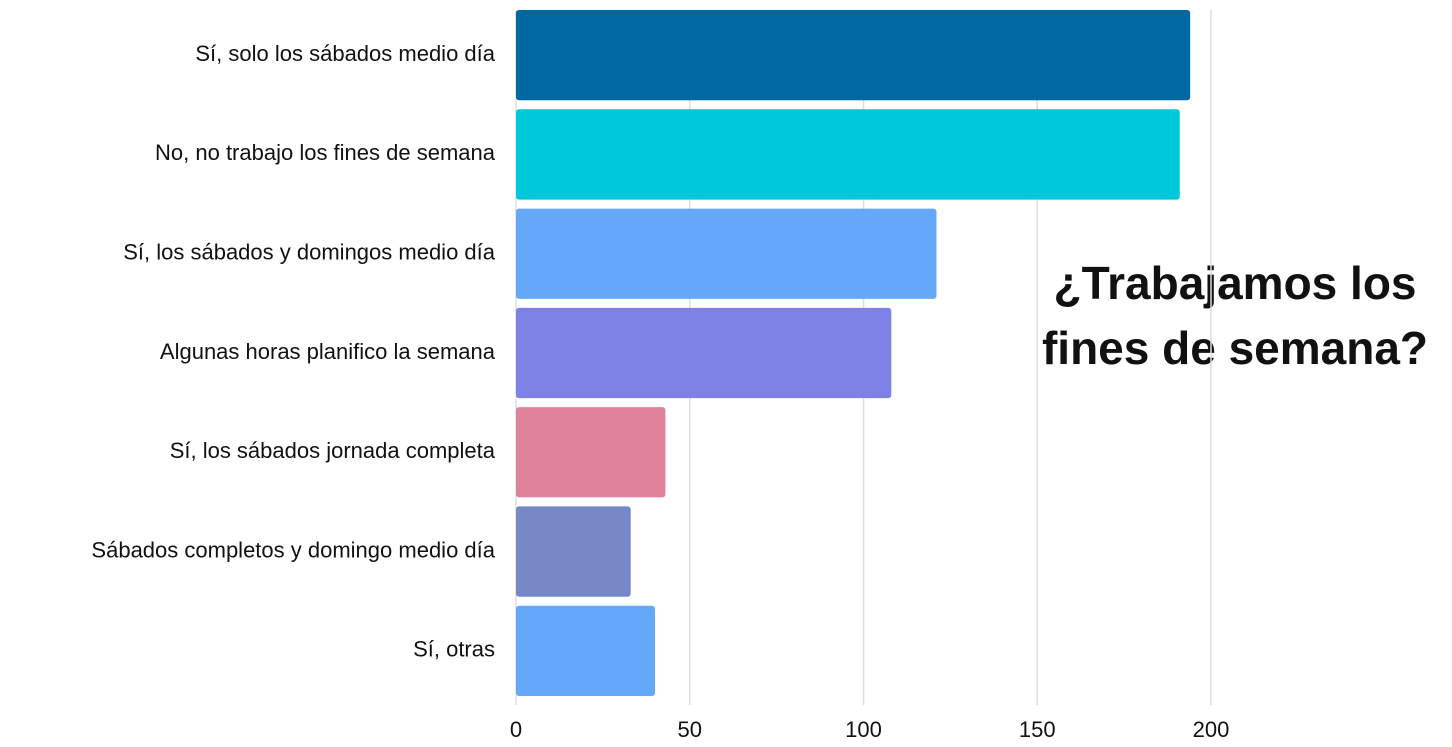 The width and height of the screenshot is (1452, 747). Describe the element at coordinates (516, 729) in the screenshot. I see `x-tick-label: 0` at that location.